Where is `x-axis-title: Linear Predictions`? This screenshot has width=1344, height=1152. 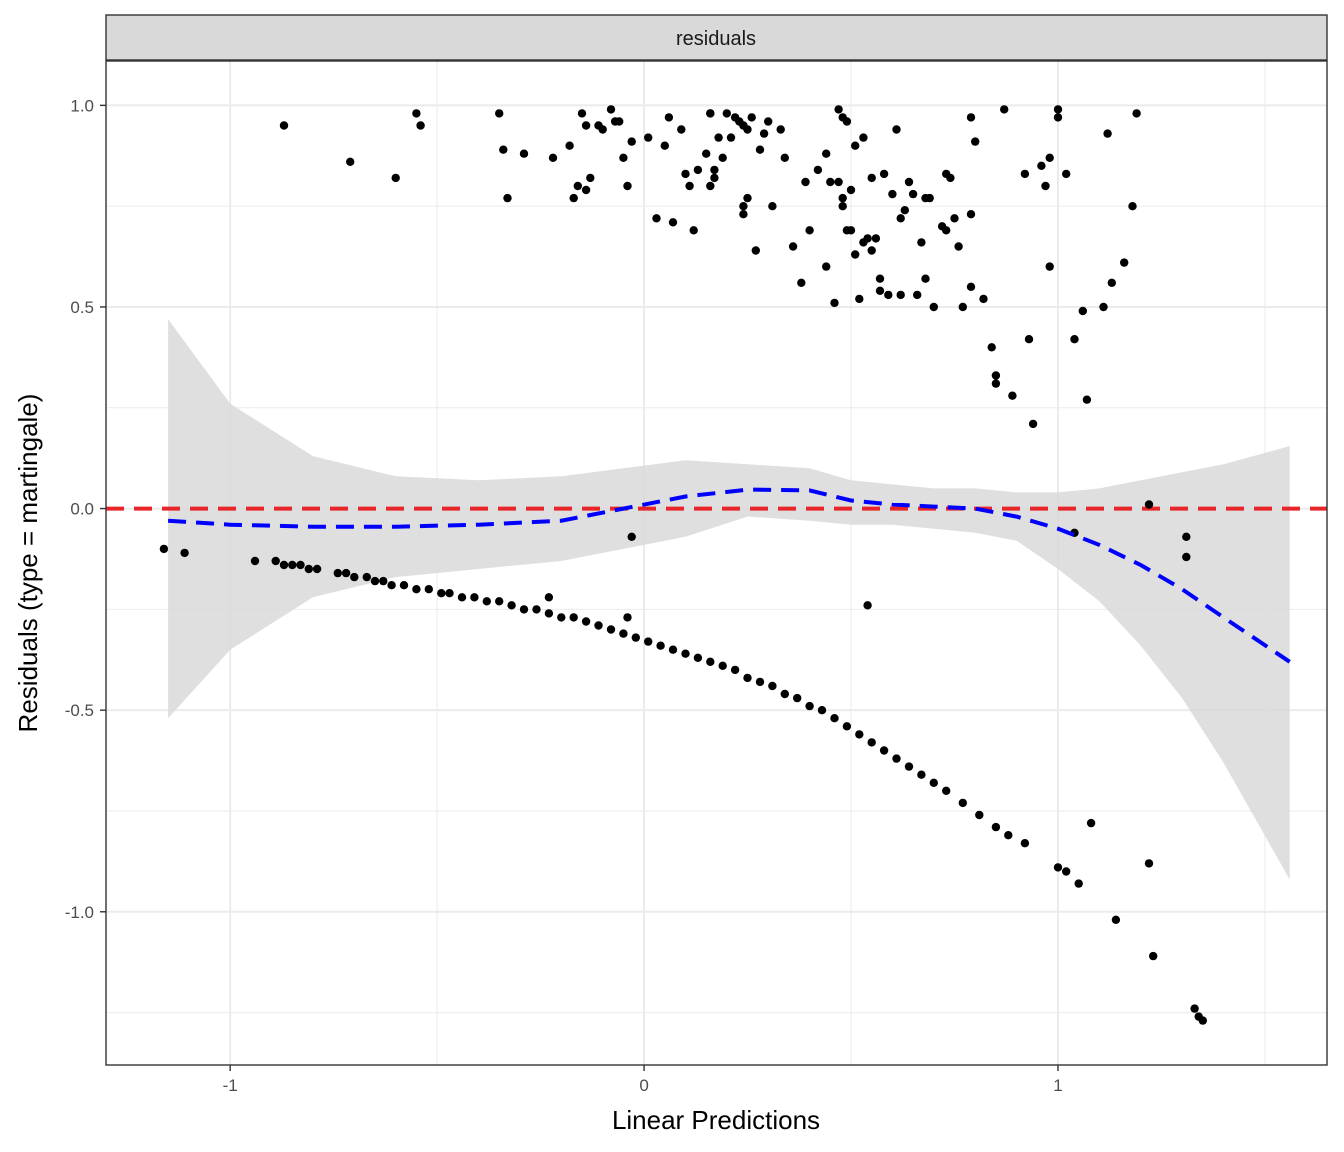 x-axis-title: Linear Predictions is located at coordinates (716, 1120).